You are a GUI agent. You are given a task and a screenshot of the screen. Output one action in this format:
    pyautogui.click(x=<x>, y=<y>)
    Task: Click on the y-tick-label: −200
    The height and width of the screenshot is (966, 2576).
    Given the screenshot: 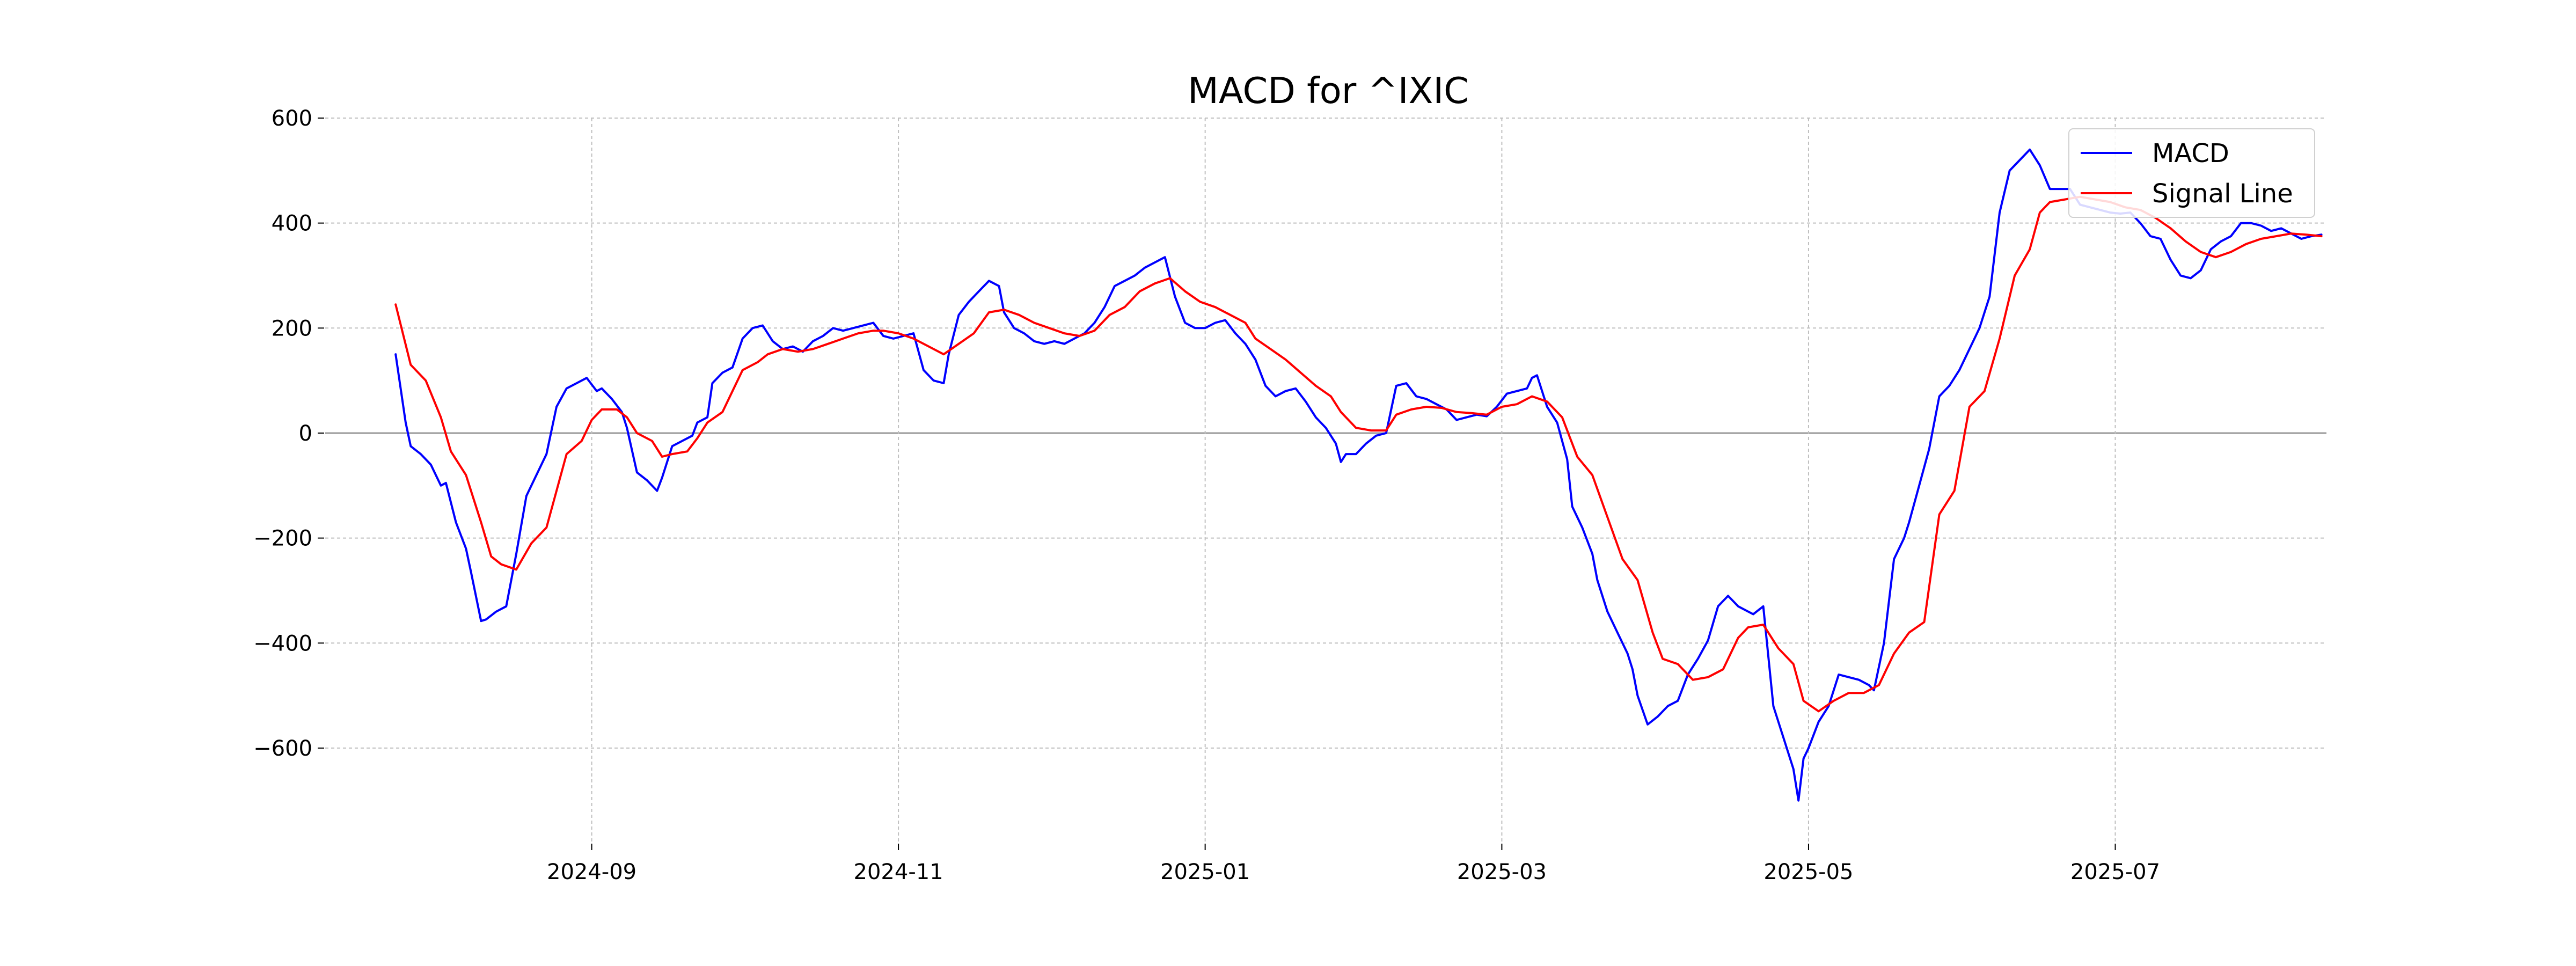 What is the action you would take?
    pyautogui.click(x=282, y=538)
    